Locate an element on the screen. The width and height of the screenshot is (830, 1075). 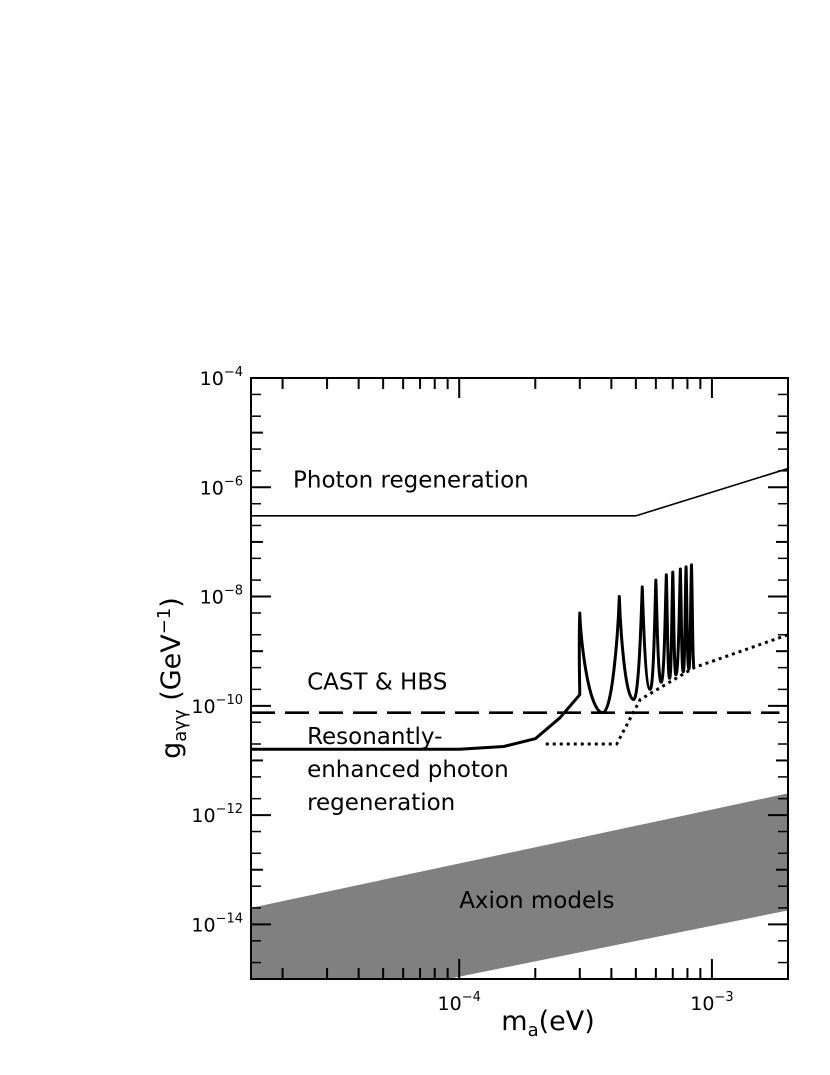
y-tick-label: 10⁻¹⁰ is located at coordinates (217, 705).